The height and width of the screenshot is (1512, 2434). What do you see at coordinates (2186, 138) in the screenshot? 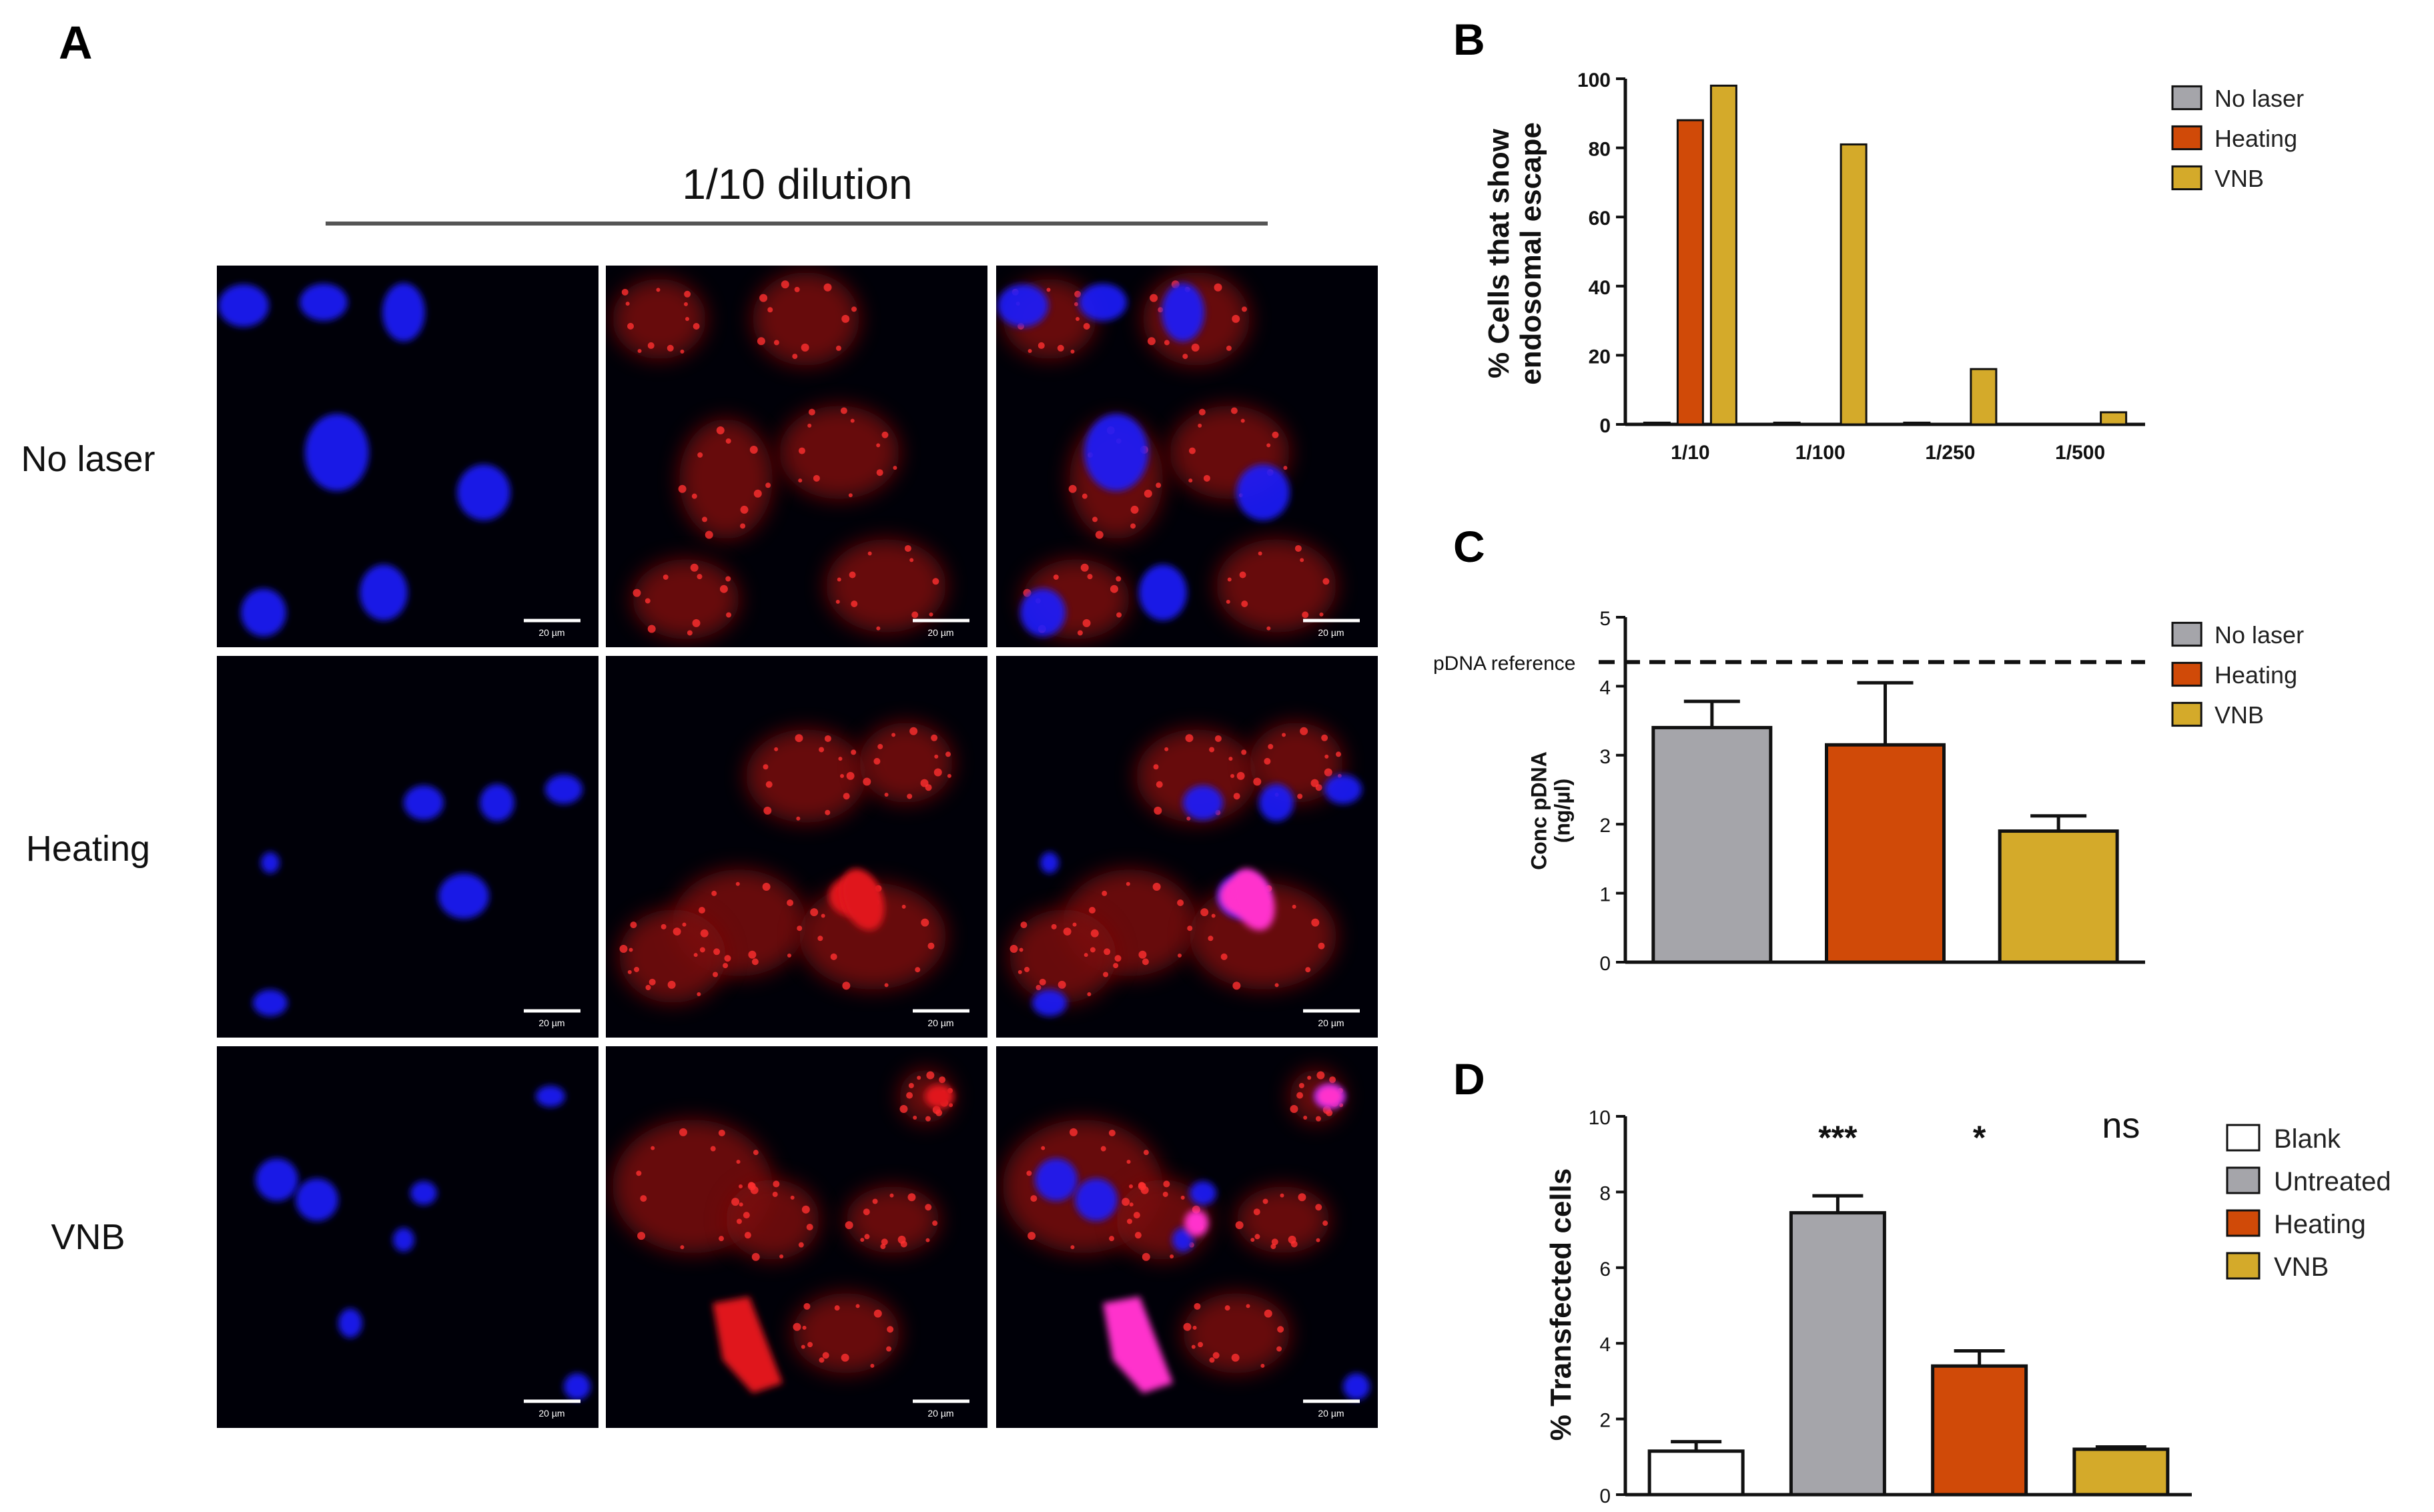
I see `b-legend-swatch` at bounding box center [2186, 138].